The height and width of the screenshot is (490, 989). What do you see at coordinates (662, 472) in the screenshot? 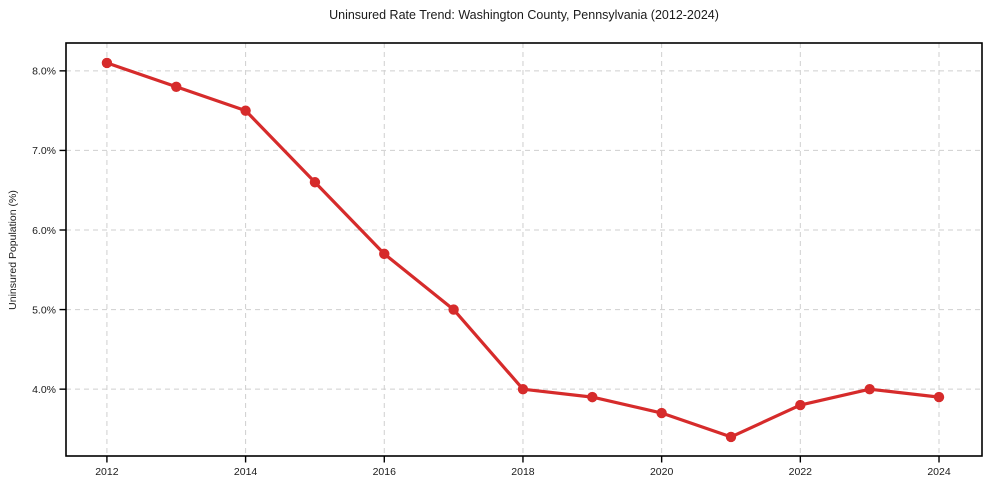
I see `x-tick-label: 2020` at bounding box center [662, 472].